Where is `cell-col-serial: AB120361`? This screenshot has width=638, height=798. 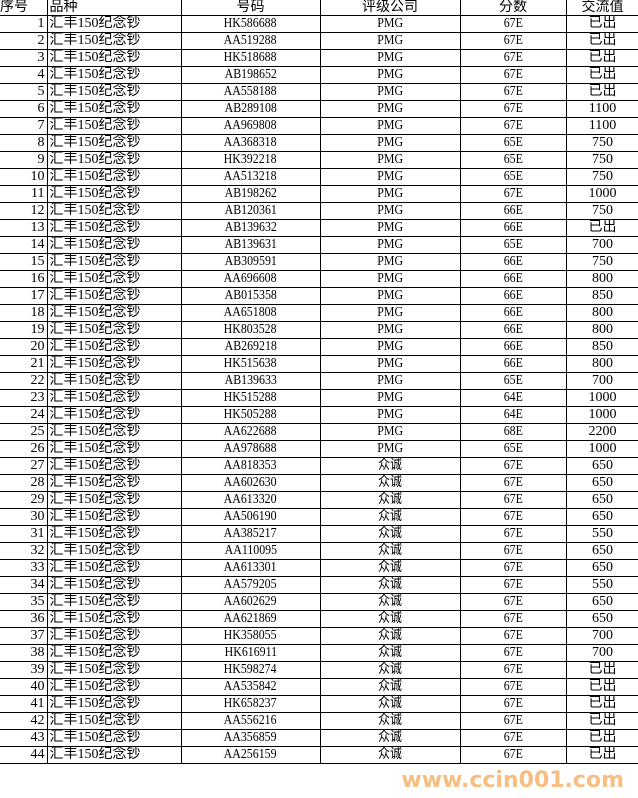 cell-col-serial: AB120361 is located at coordinates (250, 211).